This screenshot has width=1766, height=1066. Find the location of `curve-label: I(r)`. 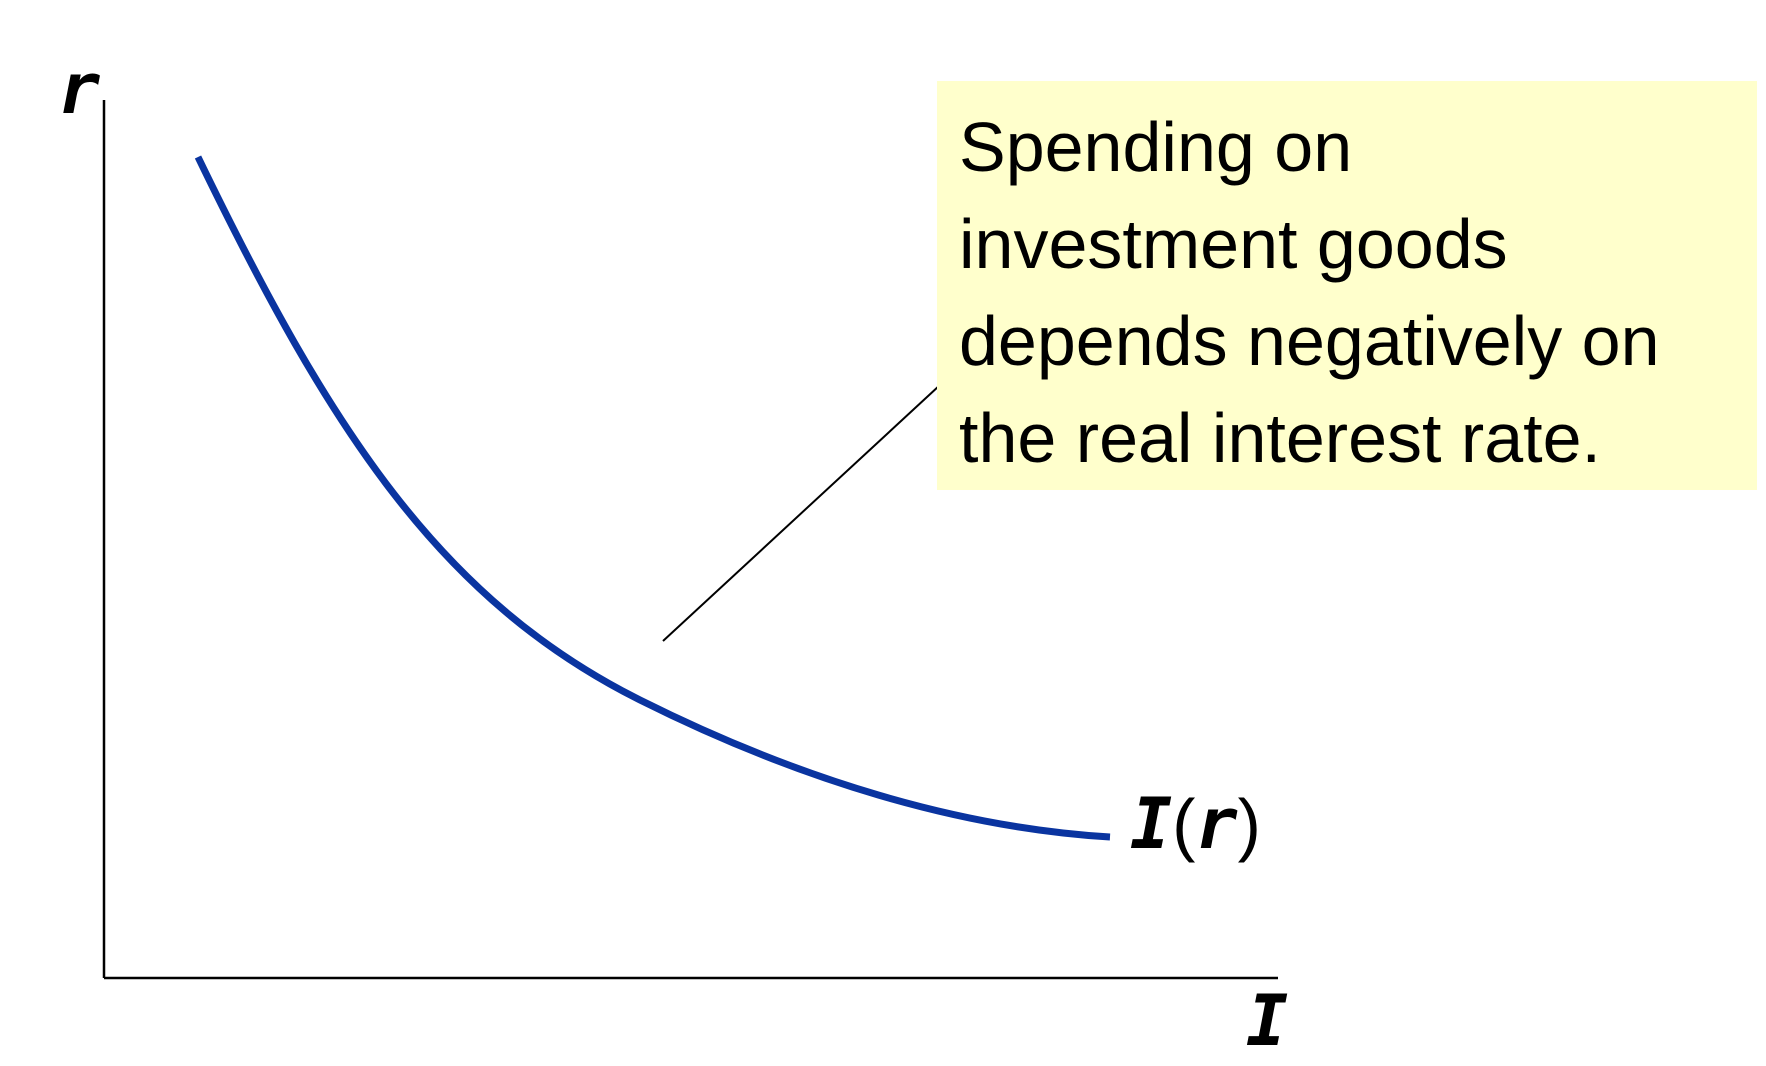

curve-label: I(r) is located at coordinates (1195, 824).